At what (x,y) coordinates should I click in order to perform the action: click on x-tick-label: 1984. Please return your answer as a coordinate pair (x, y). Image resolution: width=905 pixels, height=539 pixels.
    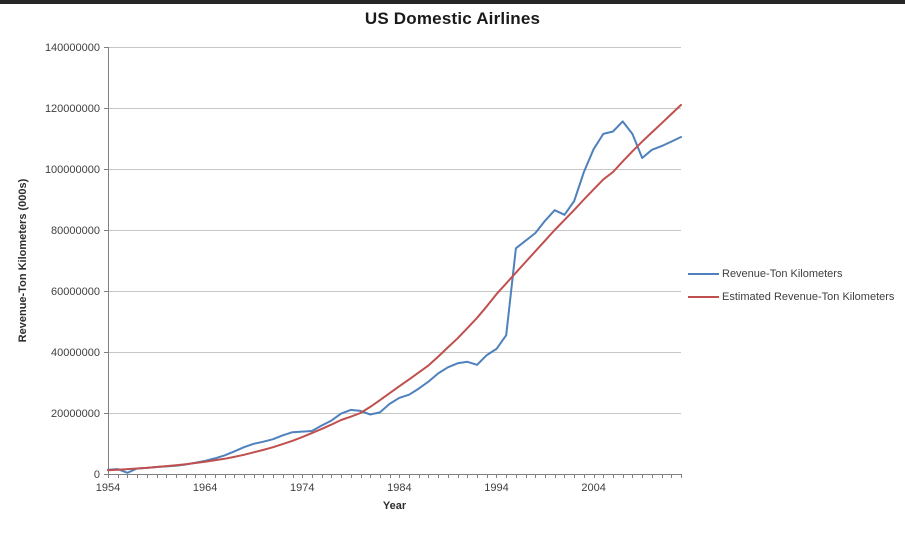
    Looking at the image, I should click on (399, 488).